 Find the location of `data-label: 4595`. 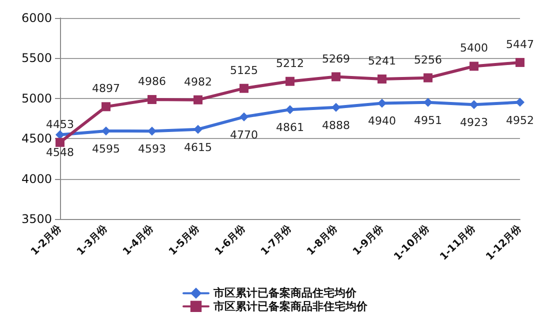

data-label: 4595 is located at coordinates (106, 149).